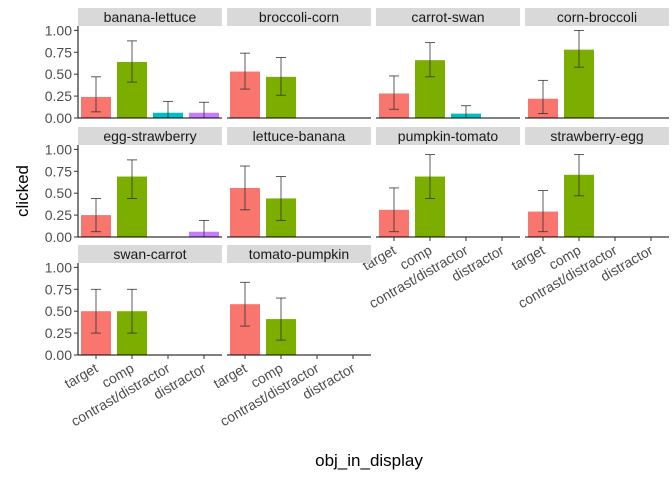  Describe the element at coordinates (369, 460) in the screenshot. I see `x-axis-title: obj_in_display` at that location.